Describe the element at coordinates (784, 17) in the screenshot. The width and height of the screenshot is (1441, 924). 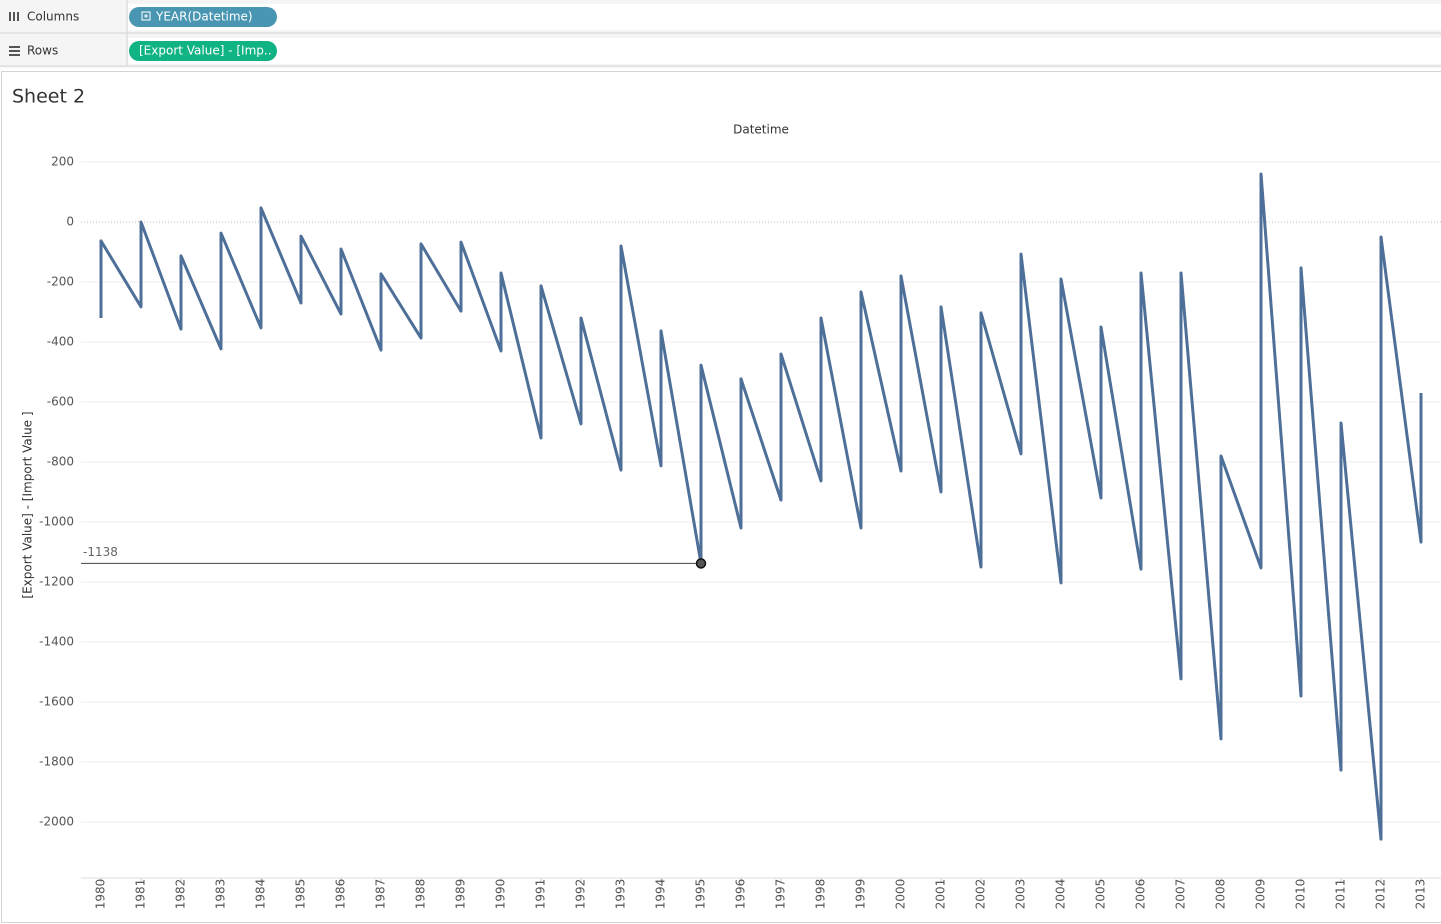
I see `columns-shelf` at that location.